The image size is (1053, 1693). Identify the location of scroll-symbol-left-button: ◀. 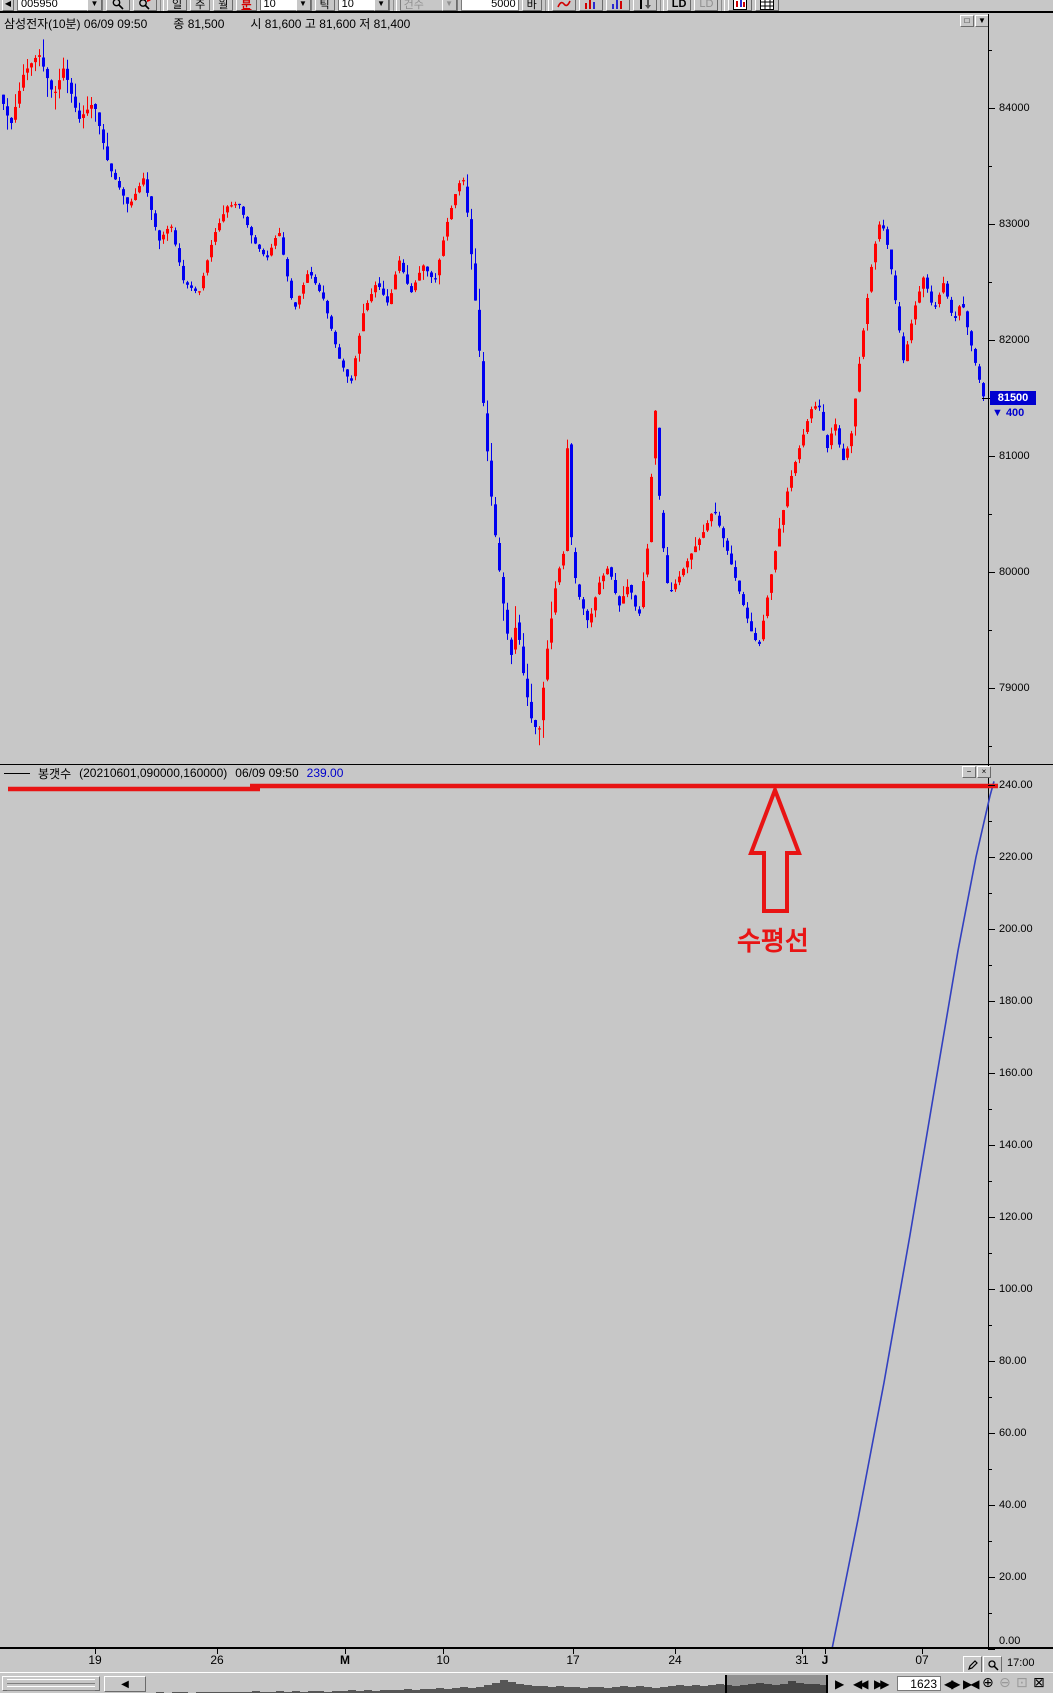
(8, 5).